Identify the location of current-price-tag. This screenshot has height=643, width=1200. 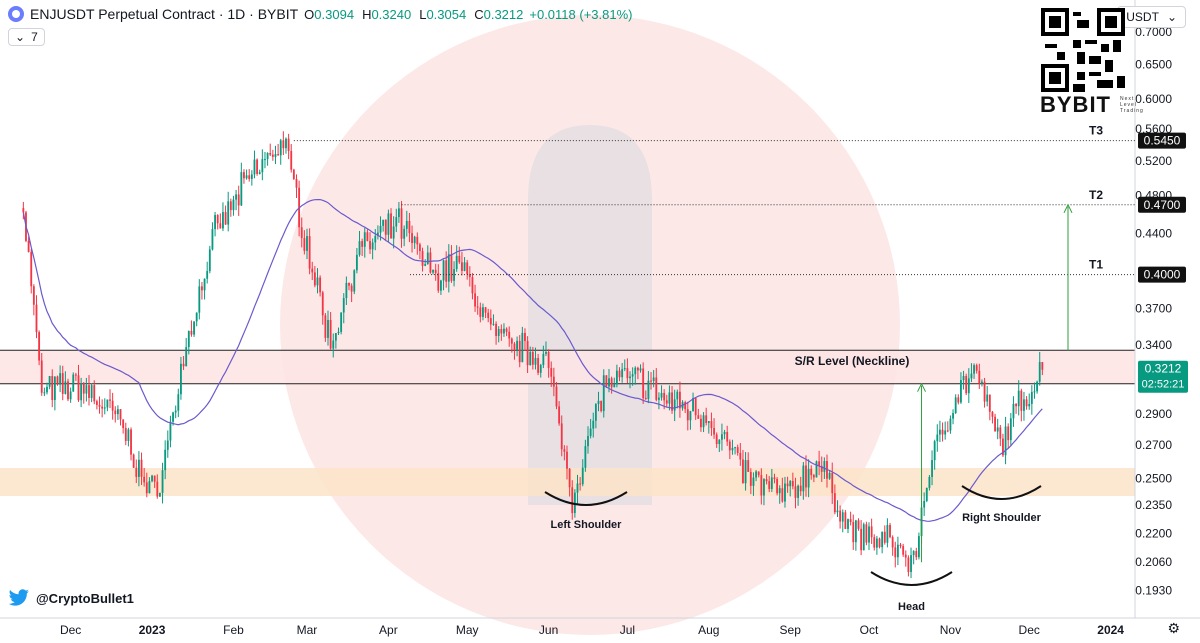
(1163, 376).